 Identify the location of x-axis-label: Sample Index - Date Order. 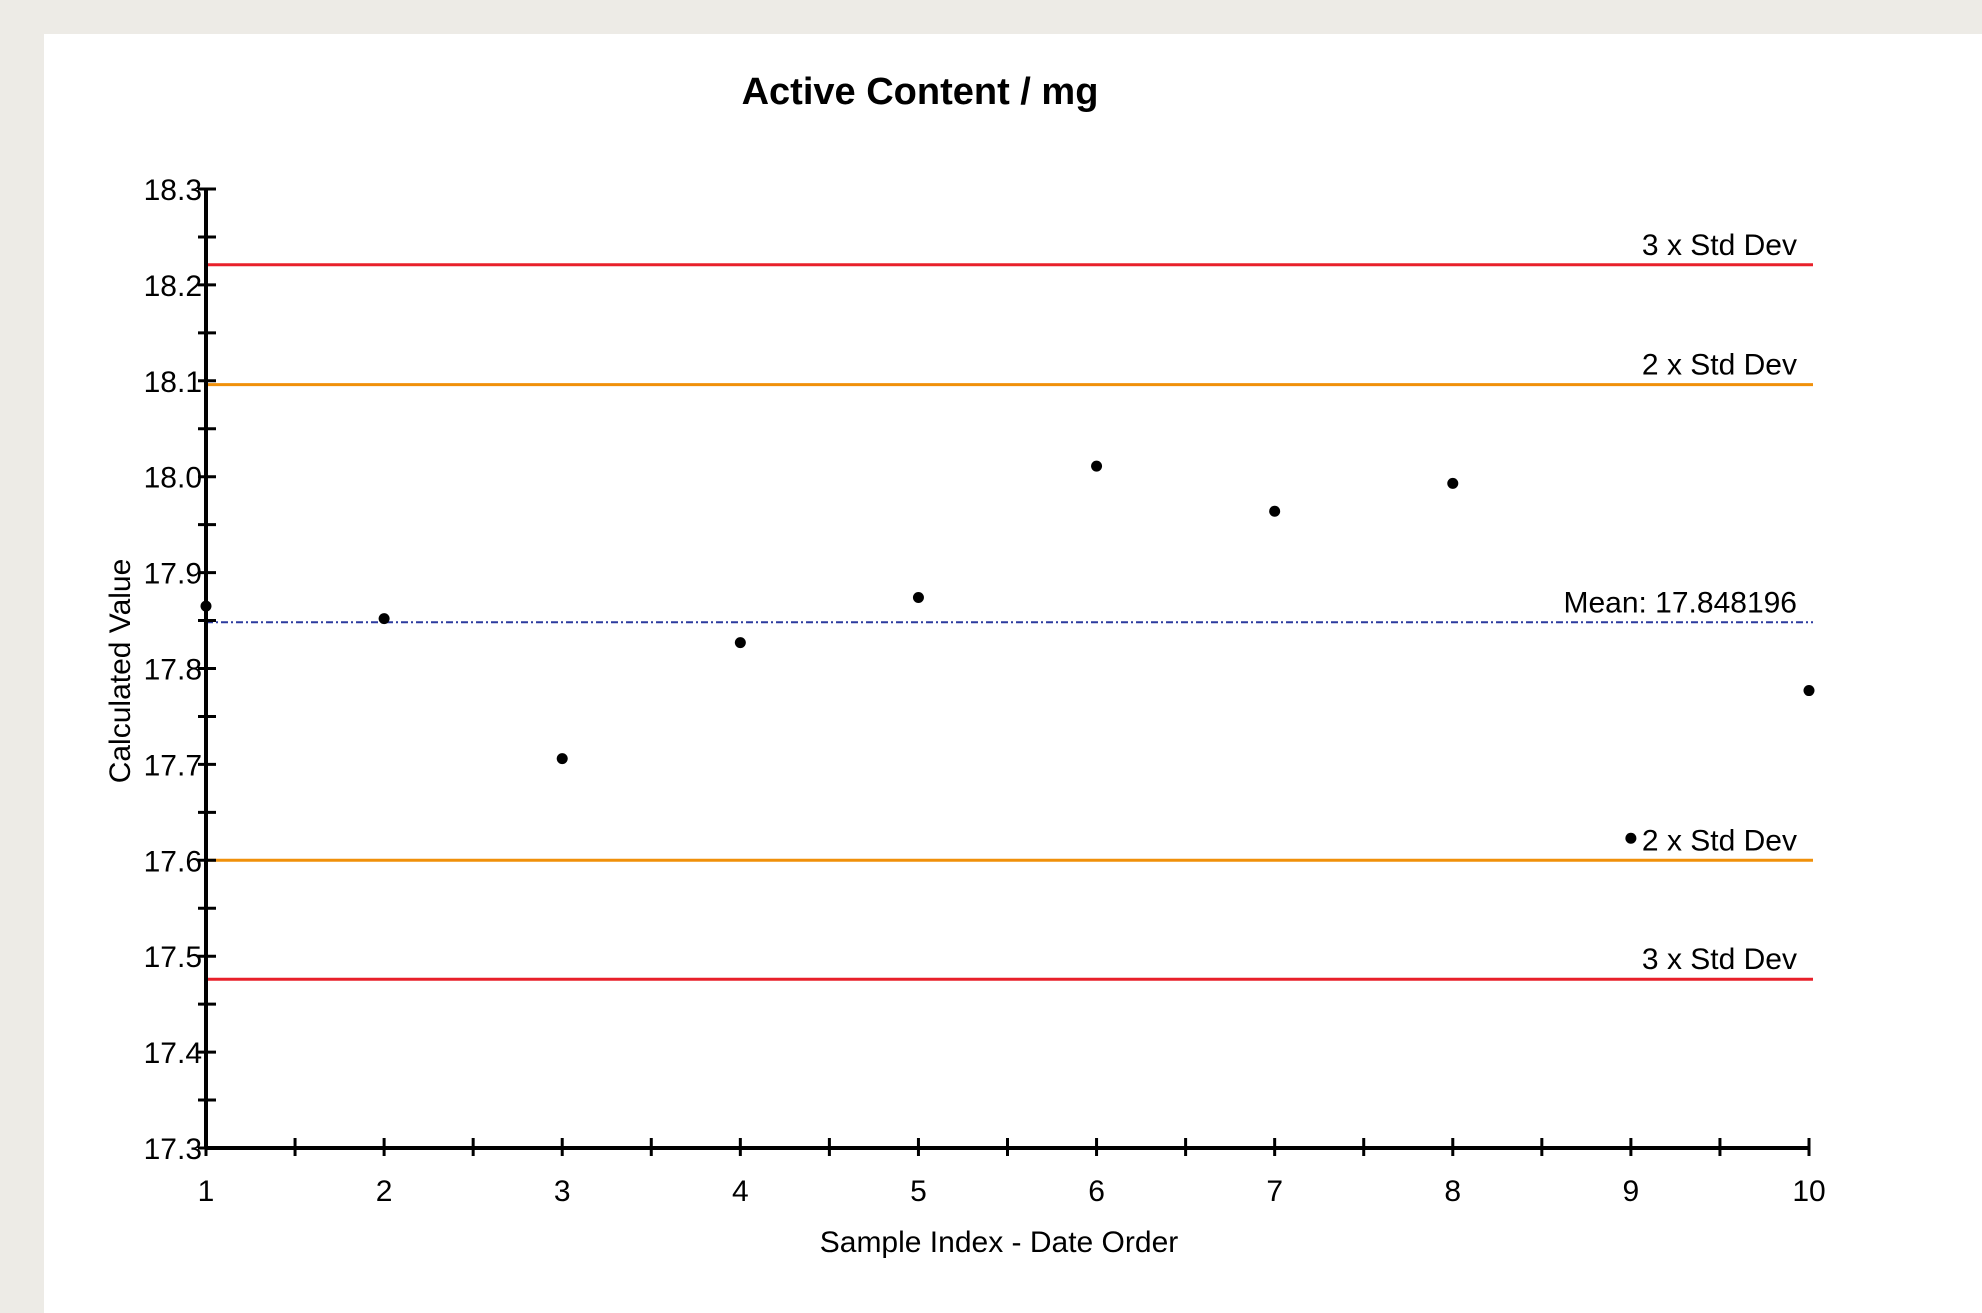
(999, 1242).